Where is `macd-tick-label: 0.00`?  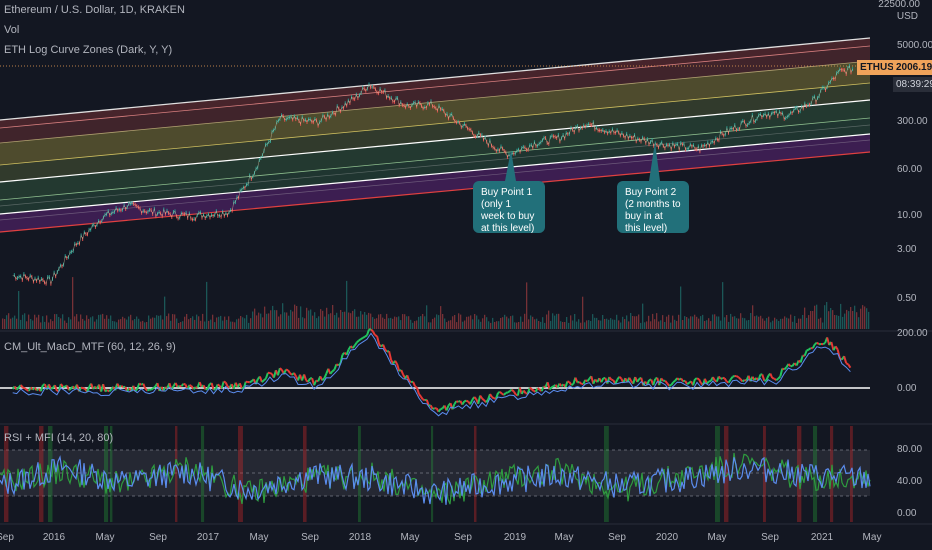 macd-tick-label: 0.00 is located at coordinates (907, 388).